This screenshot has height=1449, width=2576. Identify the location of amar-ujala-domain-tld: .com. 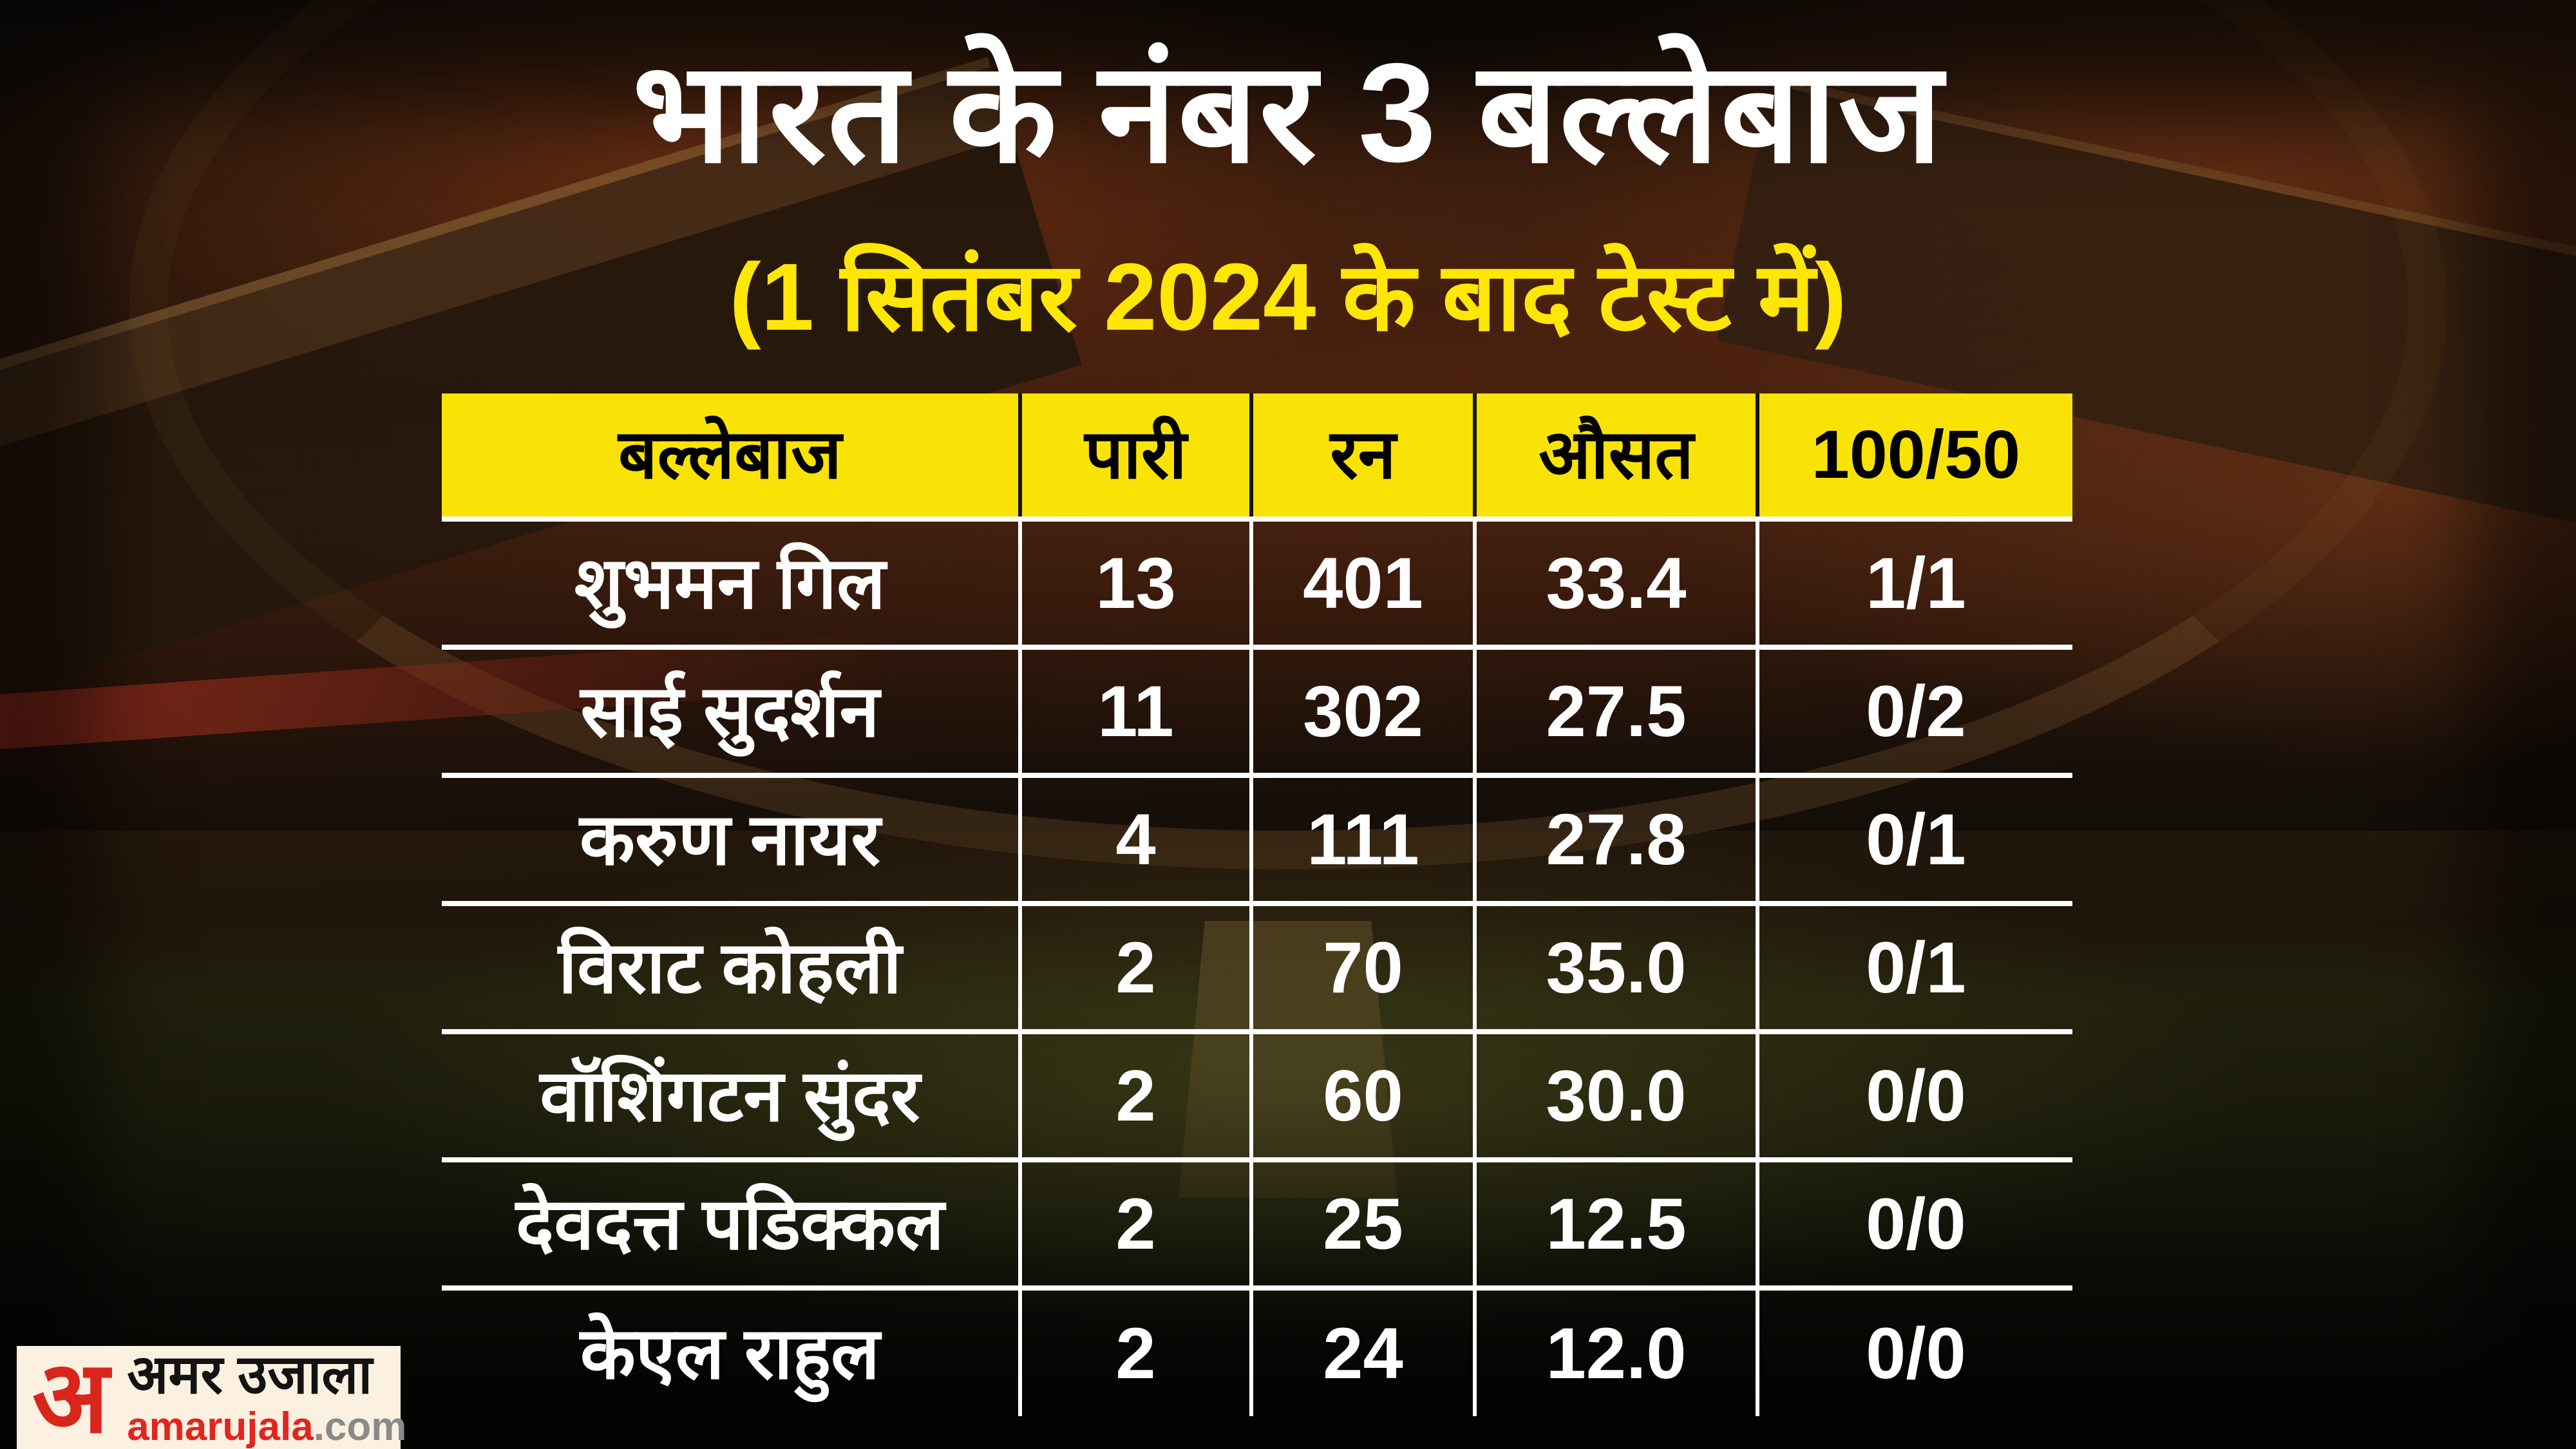
(360, 1427).